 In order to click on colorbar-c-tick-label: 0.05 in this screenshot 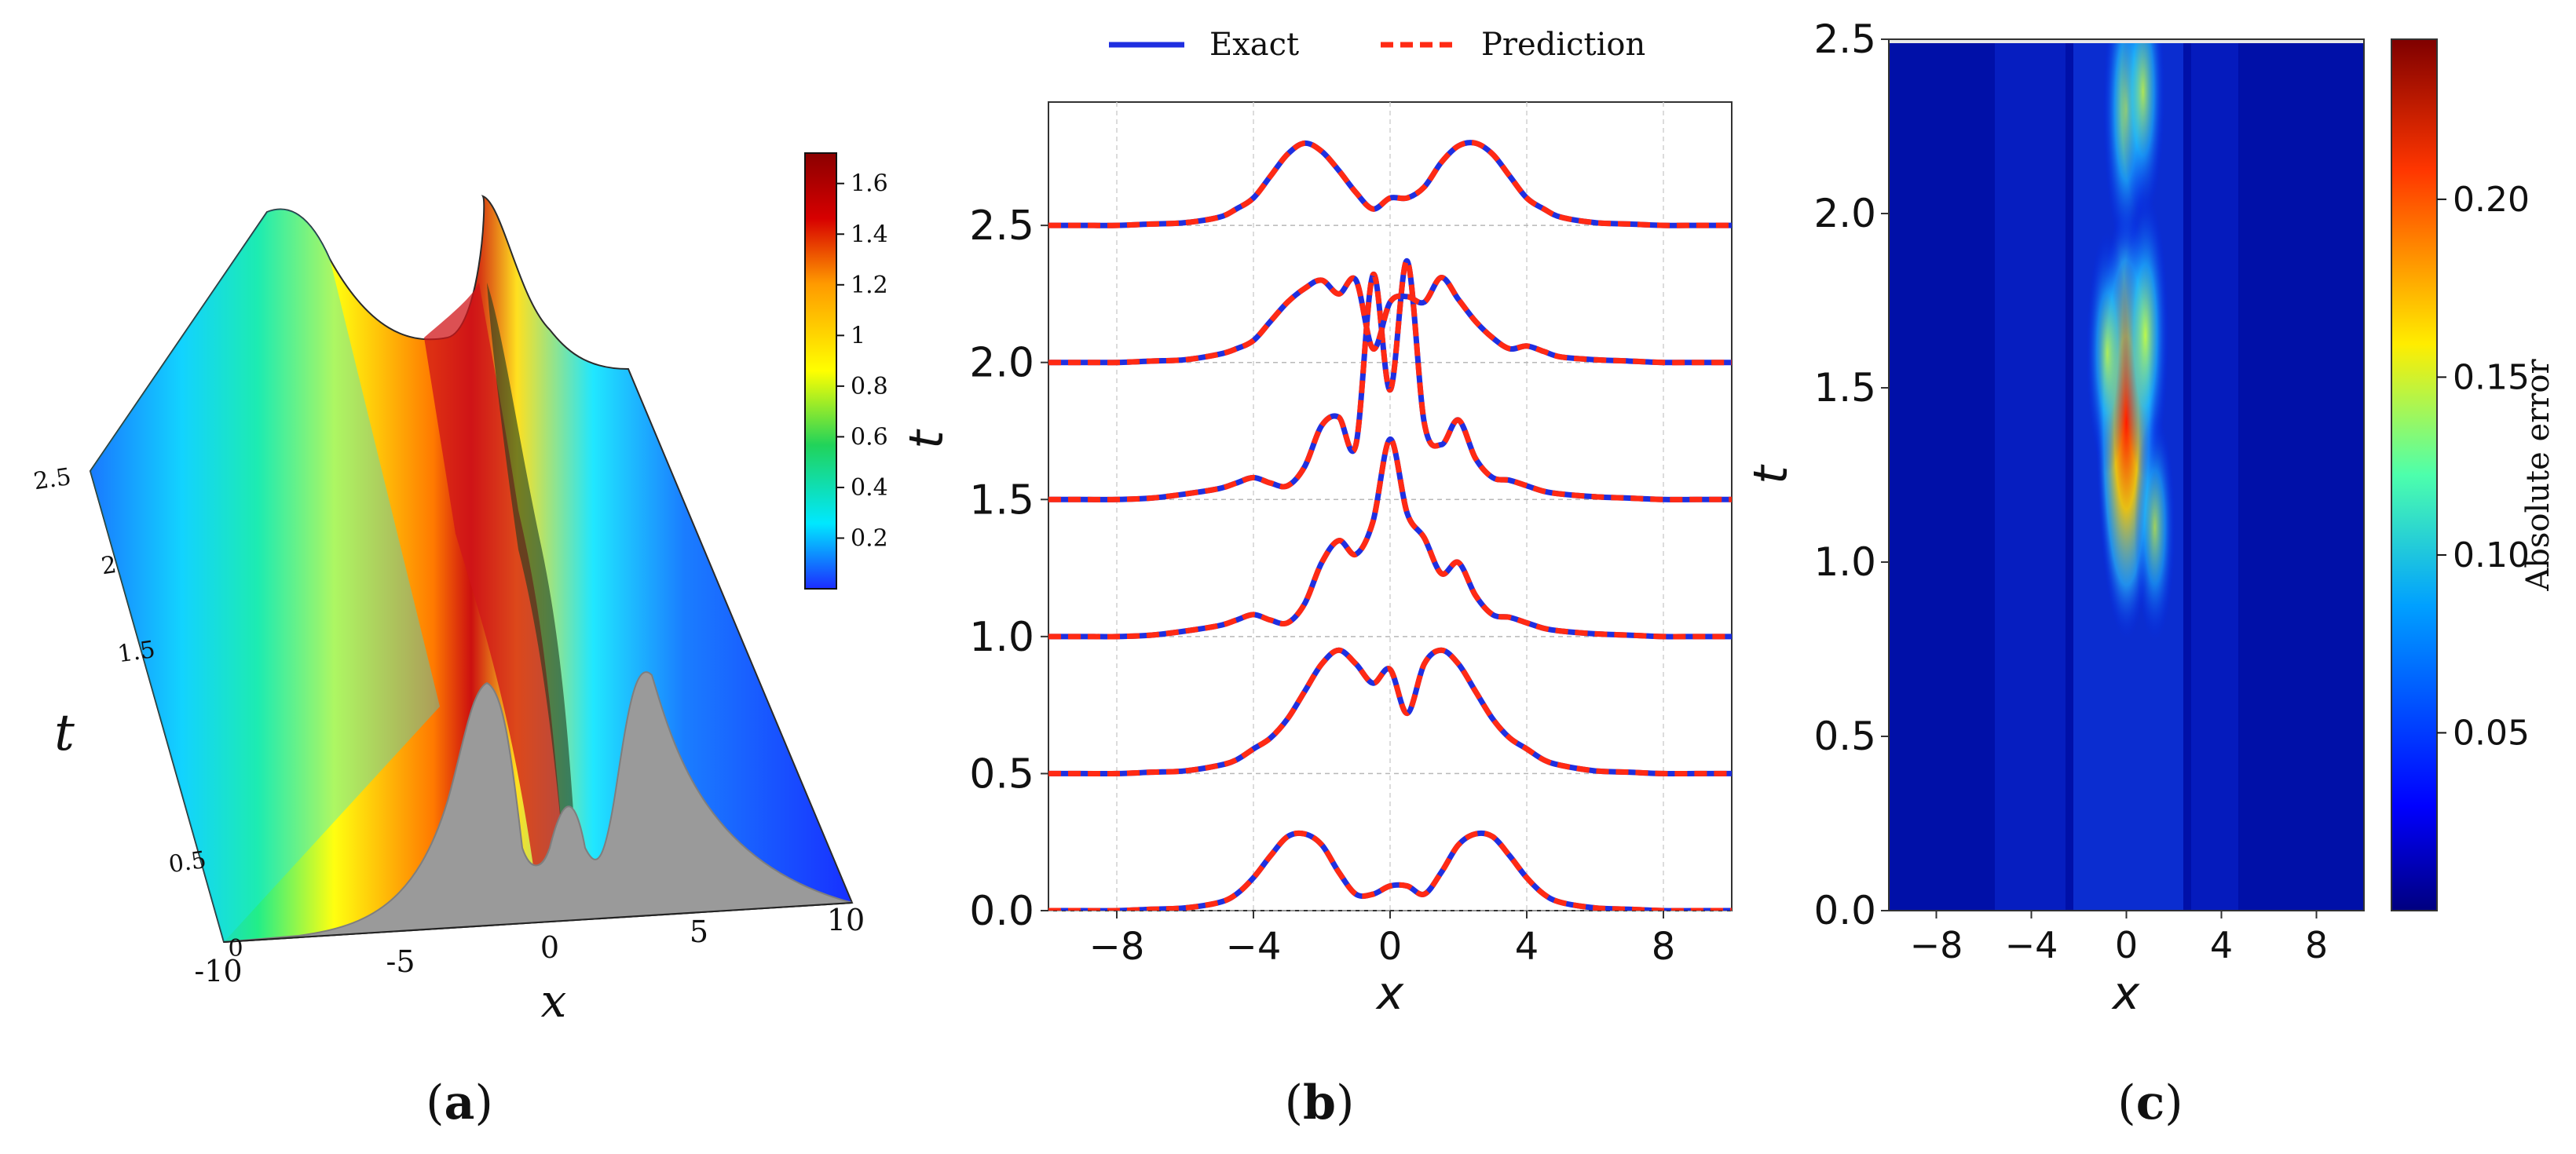, I will do `click(2492, 733)`.